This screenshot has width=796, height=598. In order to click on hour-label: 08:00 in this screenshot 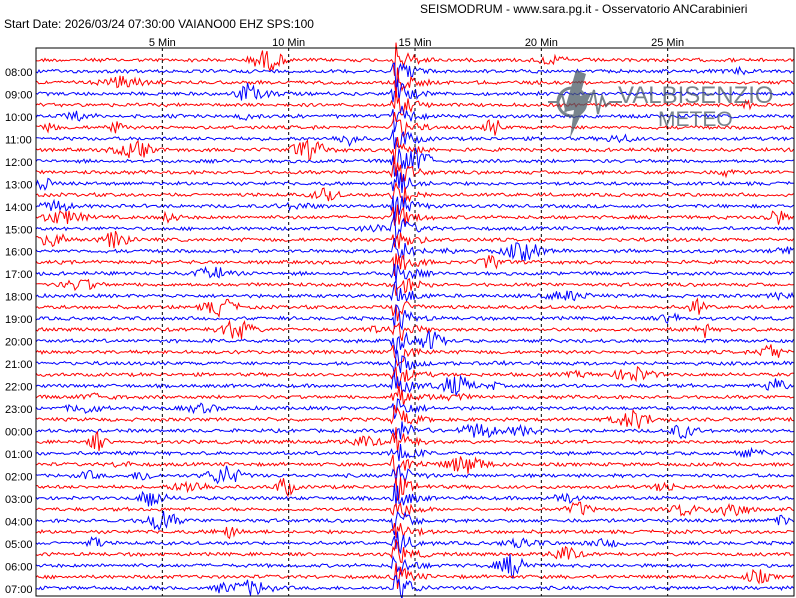, I will do `click(19, 73)`.